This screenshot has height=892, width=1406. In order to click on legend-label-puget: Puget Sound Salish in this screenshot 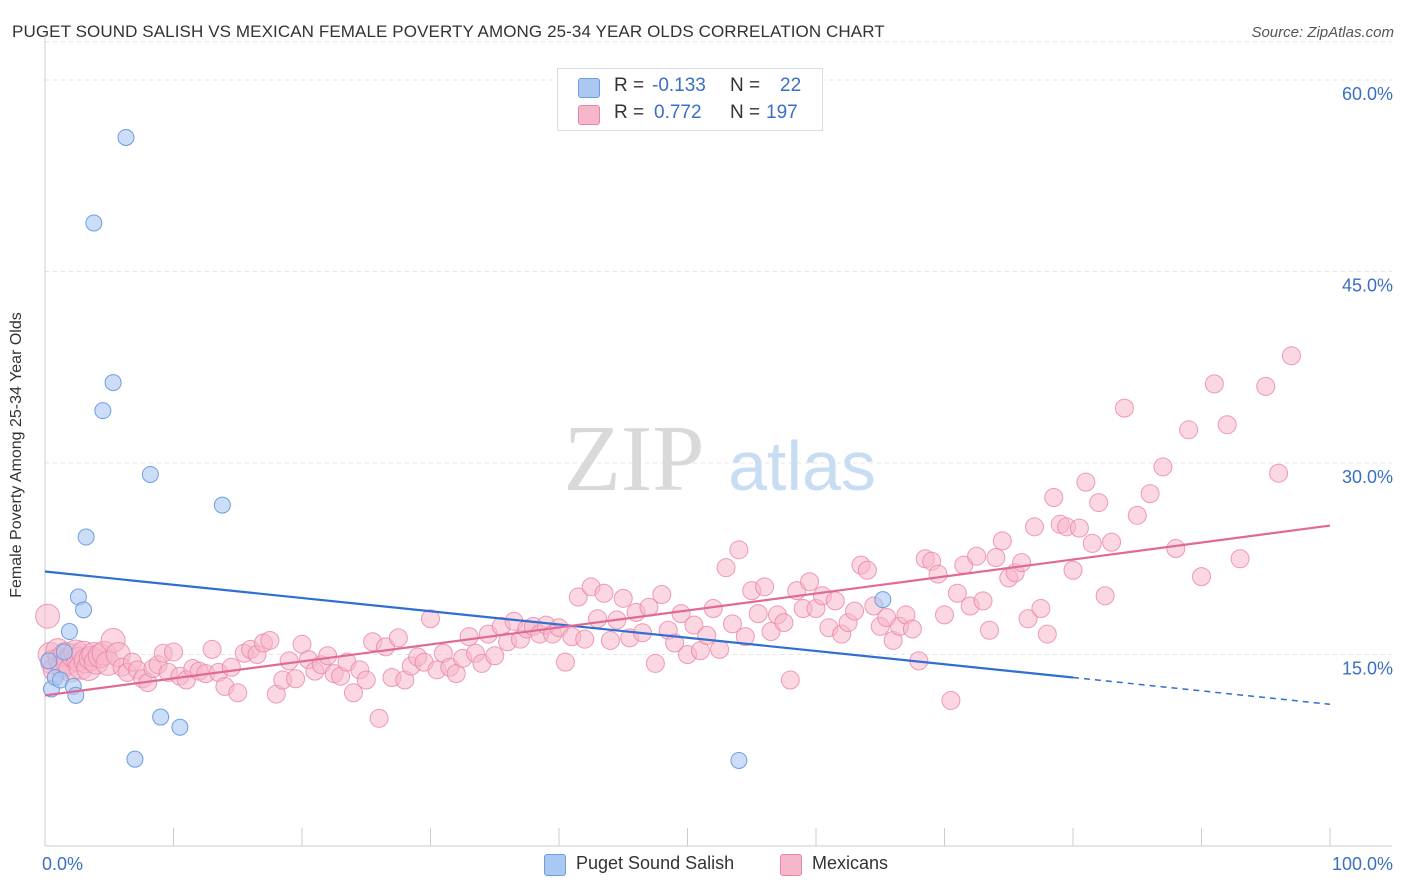, I will do `click(655, 863)`.